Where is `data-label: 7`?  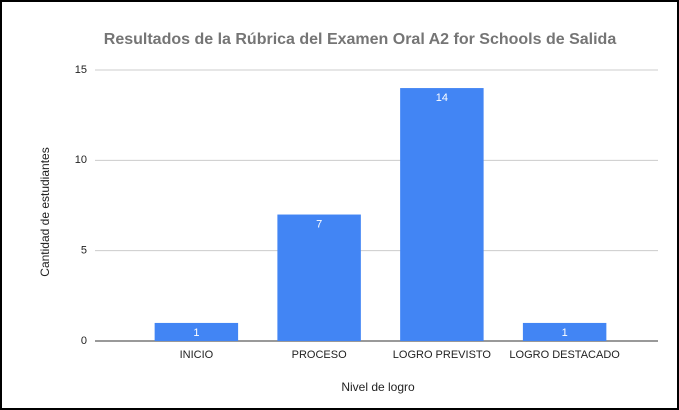 data-label: 7 is located at coordinates (319, 224).